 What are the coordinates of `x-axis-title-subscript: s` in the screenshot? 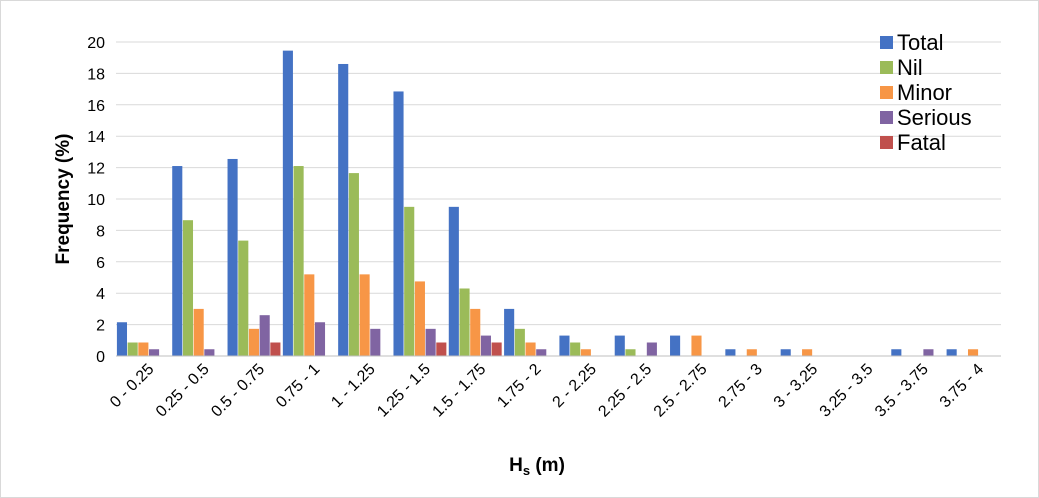 It's located at (526, 470).